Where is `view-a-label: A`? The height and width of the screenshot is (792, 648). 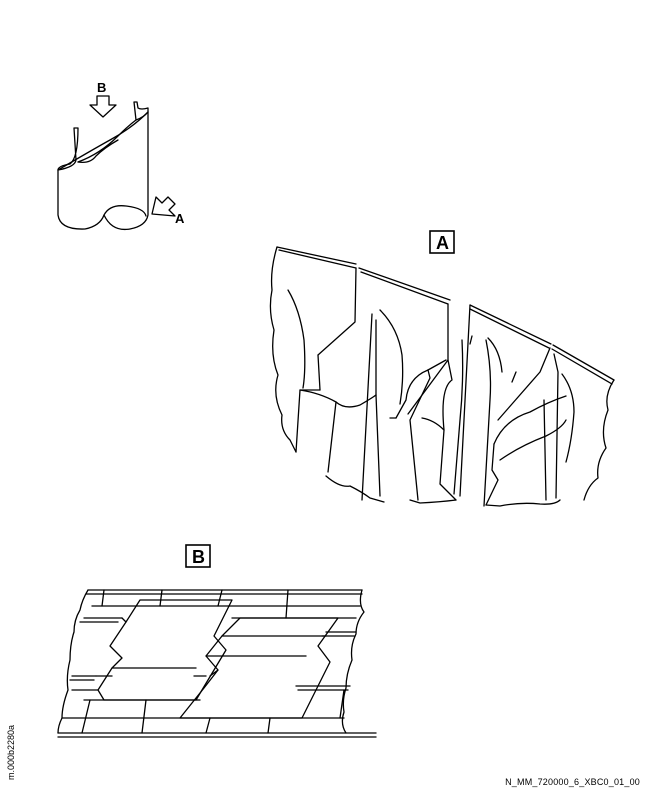 view-a-label: A is located at coordinates (442, 243).